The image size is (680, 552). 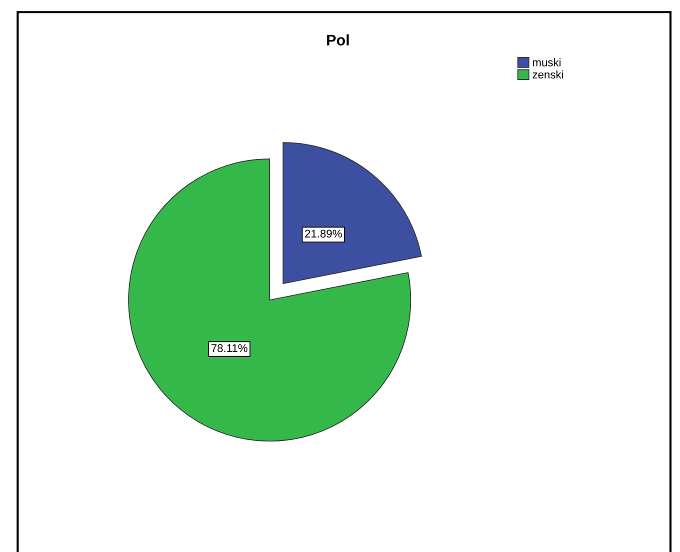 I want to click on data-label: 21.89%, so click(x=323, y=234).